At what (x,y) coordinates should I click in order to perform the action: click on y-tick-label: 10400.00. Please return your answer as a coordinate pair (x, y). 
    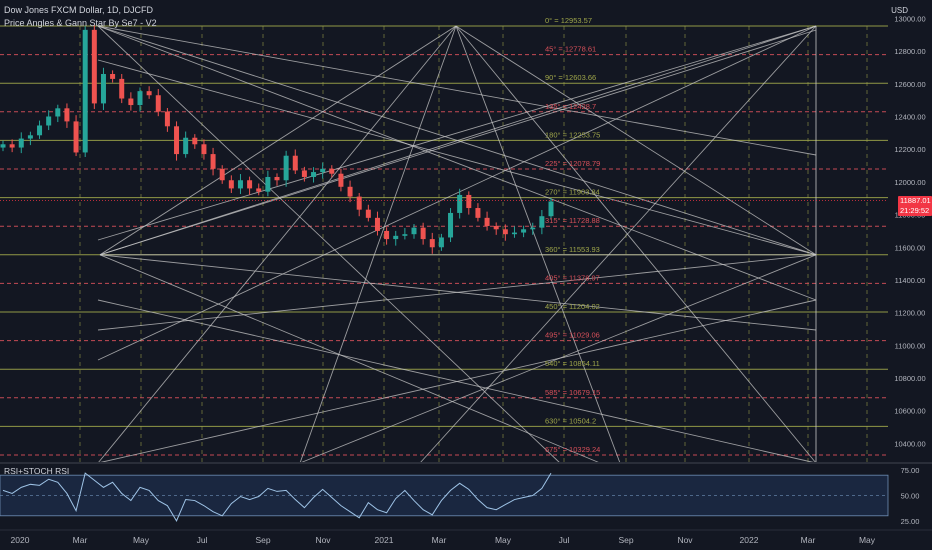
    Looking at the image, I should click on (909, 443).